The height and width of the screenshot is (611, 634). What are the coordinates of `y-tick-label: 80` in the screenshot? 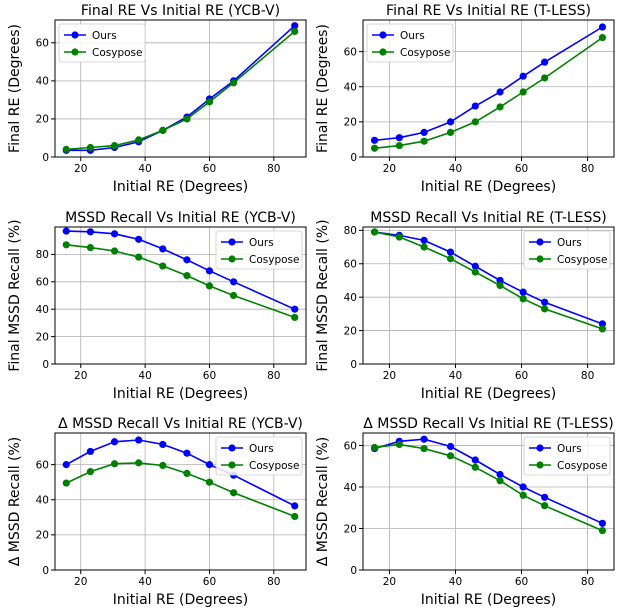 It's located at (42, 255).